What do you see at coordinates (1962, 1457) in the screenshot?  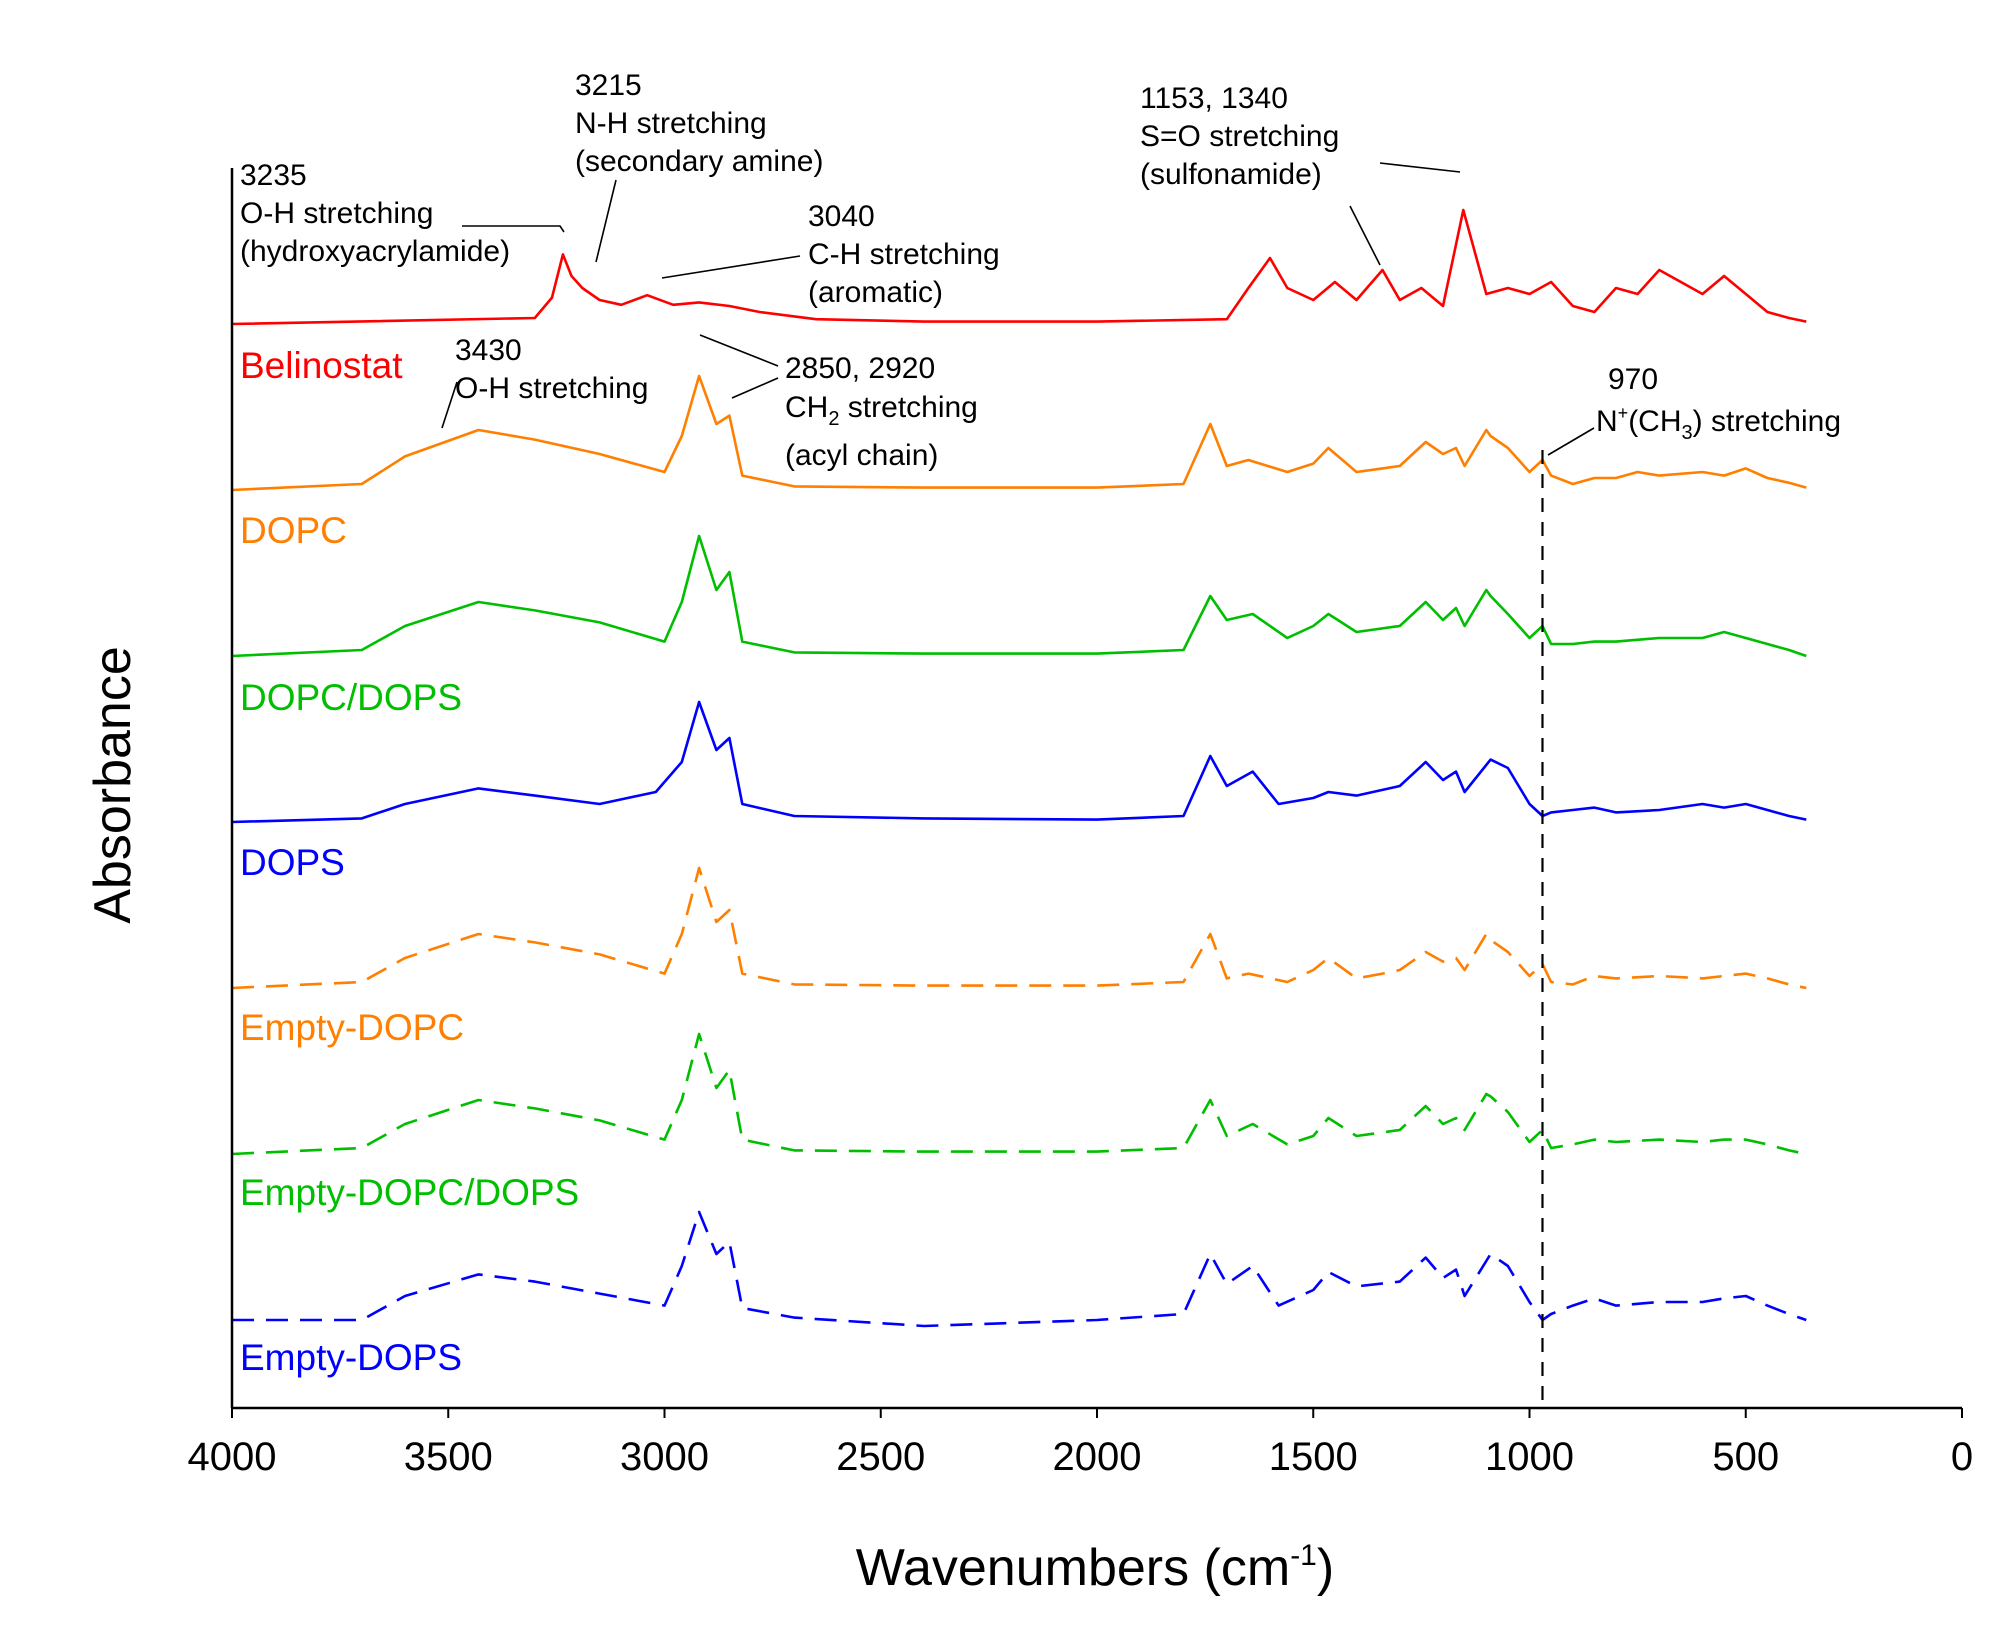 I see `x-tick-label-0: 0` at bounding box center [1962, 1457].